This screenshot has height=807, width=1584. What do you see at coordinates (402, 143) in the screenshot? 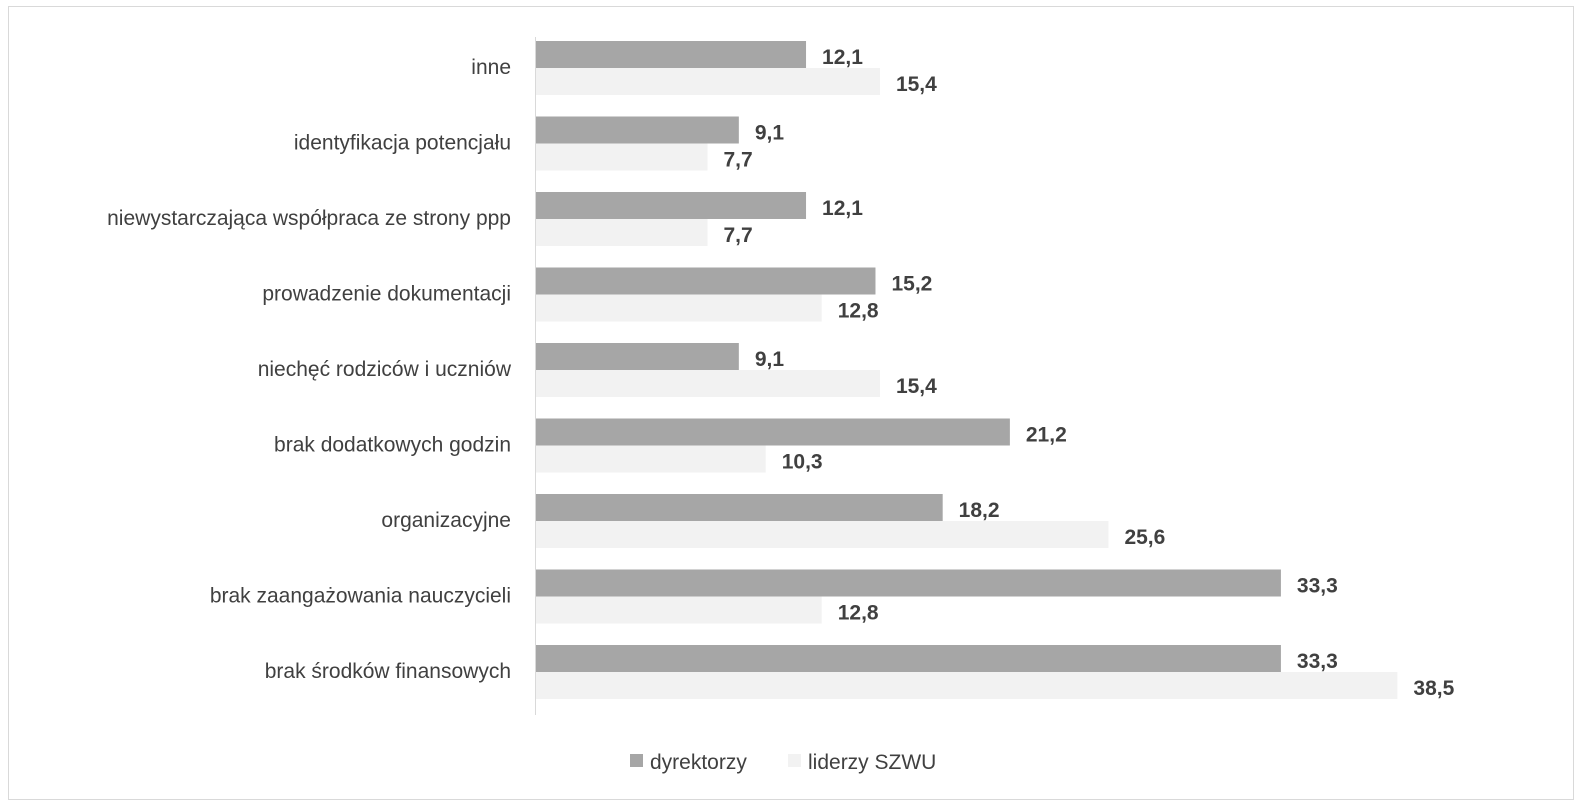
I see `category-label: identyfikacja potencjału` at bounding box center [402, 143].